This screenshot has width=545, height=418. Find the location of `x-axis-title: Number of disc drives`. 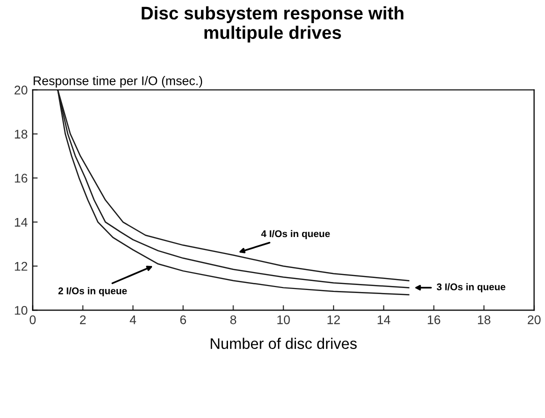

x-axis-title: Number of disc drives is located at coordinates (283, 344).